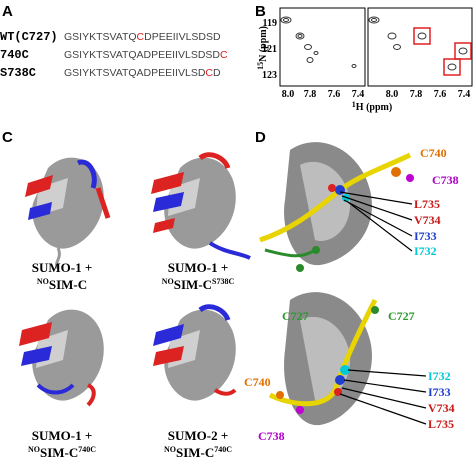 This screenshot has height=461, width=474. What do you see at coordinates (260, 66) in the screenshot?
I see `y-axis-label-sup: 15` at bounding box center [260, 66].